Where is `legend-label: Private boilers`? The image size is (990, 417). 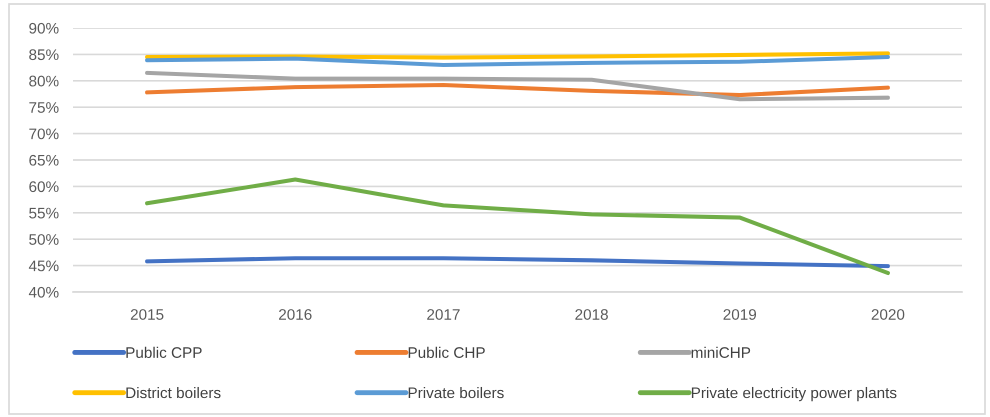 legend-label: Private boilers is located at coordinates (456, 392).